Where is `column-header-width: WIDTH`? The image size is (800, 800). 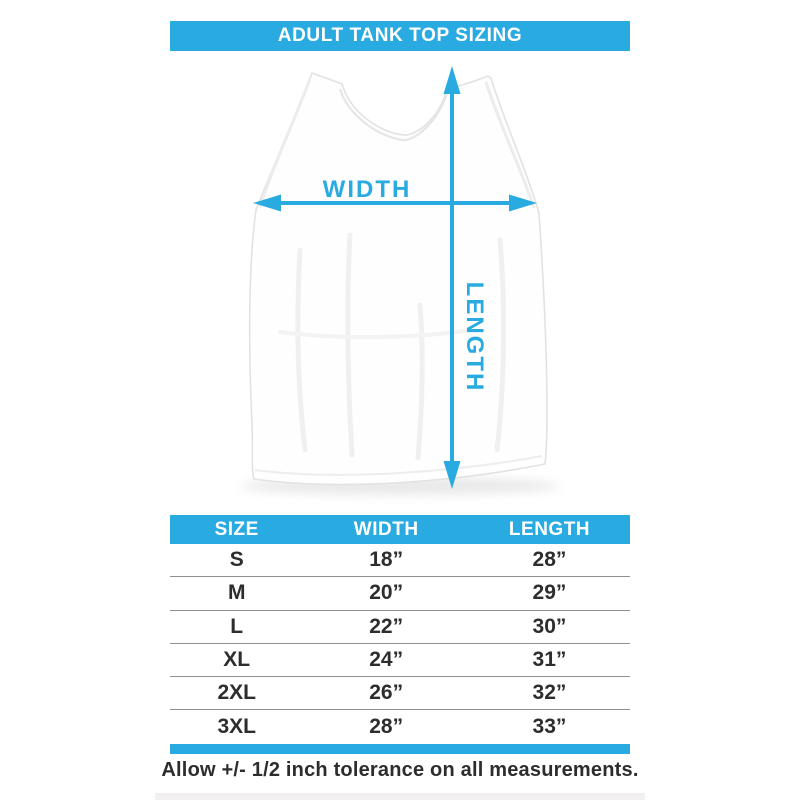 column-header-width: WIDTH is located at coordinates (386, 529).